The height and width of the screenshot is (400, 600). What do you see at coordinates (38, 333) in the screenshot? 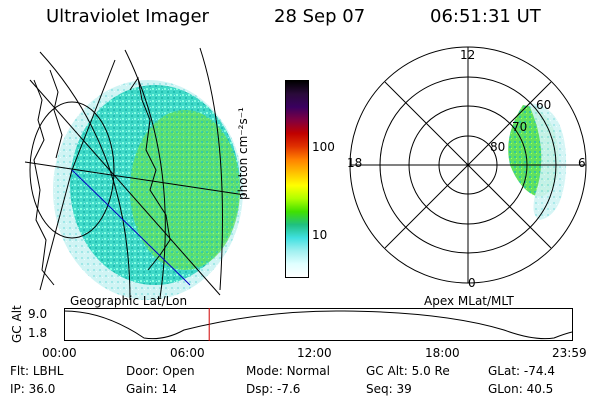
I see `altitude-tick-low: 1.8` at bounding box center [38, 333].